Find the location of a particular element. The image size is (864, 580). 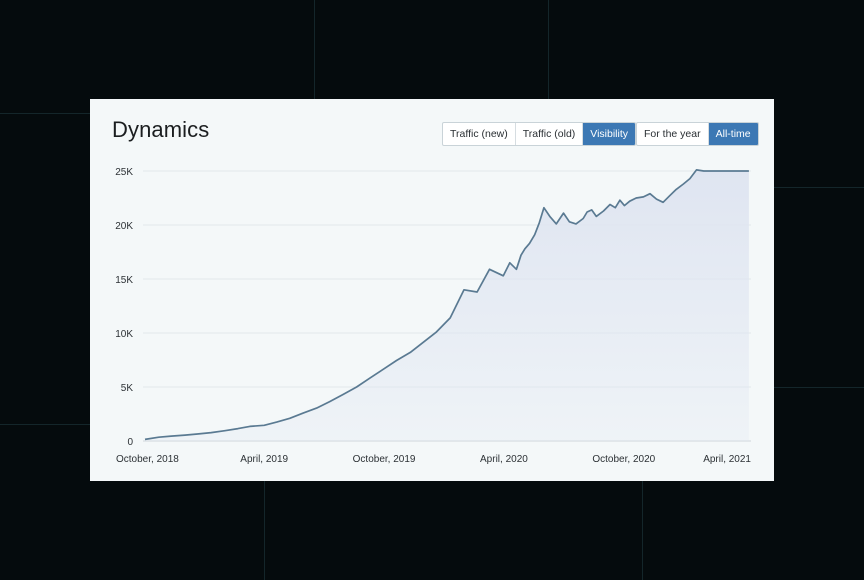

y-tick-label: 15K is located at coordinates (124, 280).